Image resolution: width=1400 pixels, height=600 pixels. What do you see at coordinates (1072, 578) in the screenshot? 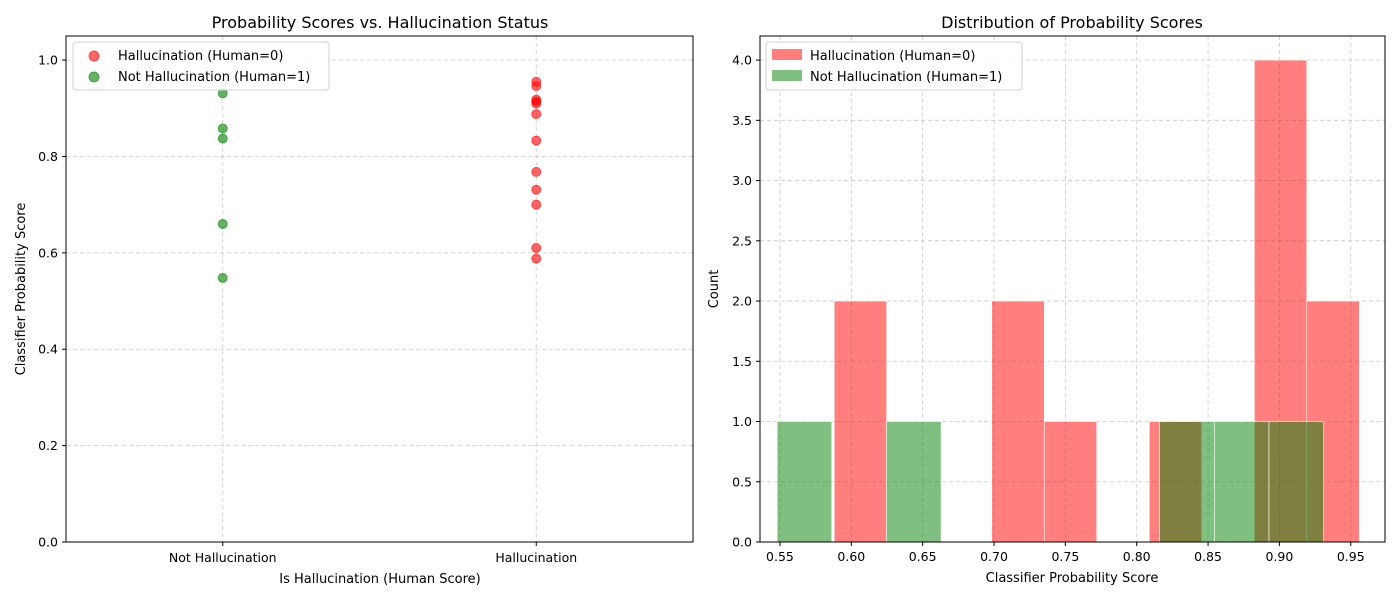
I see `histogram-x-label: Classifier Probability Score` at bounding box center [1072, 578].